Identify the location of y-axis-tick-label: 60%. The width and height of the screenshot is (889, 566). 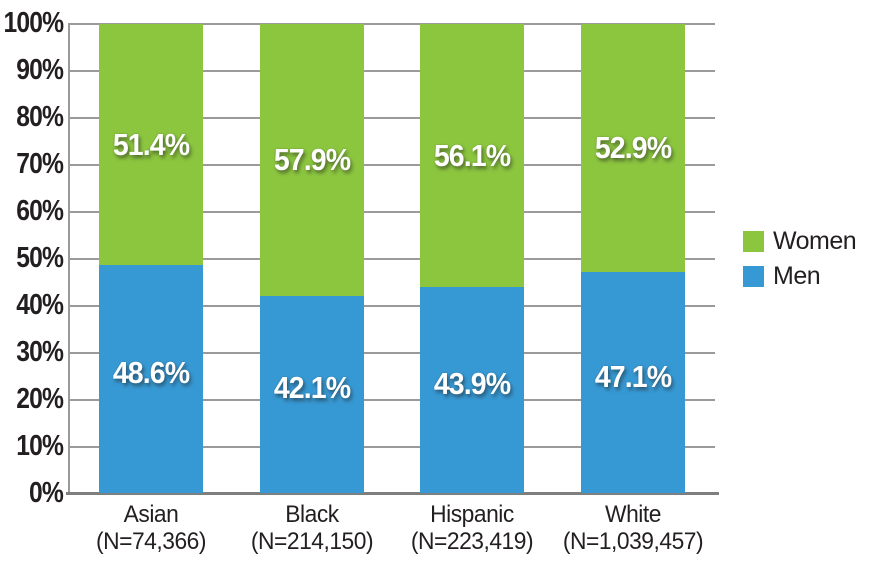
(40, 210).